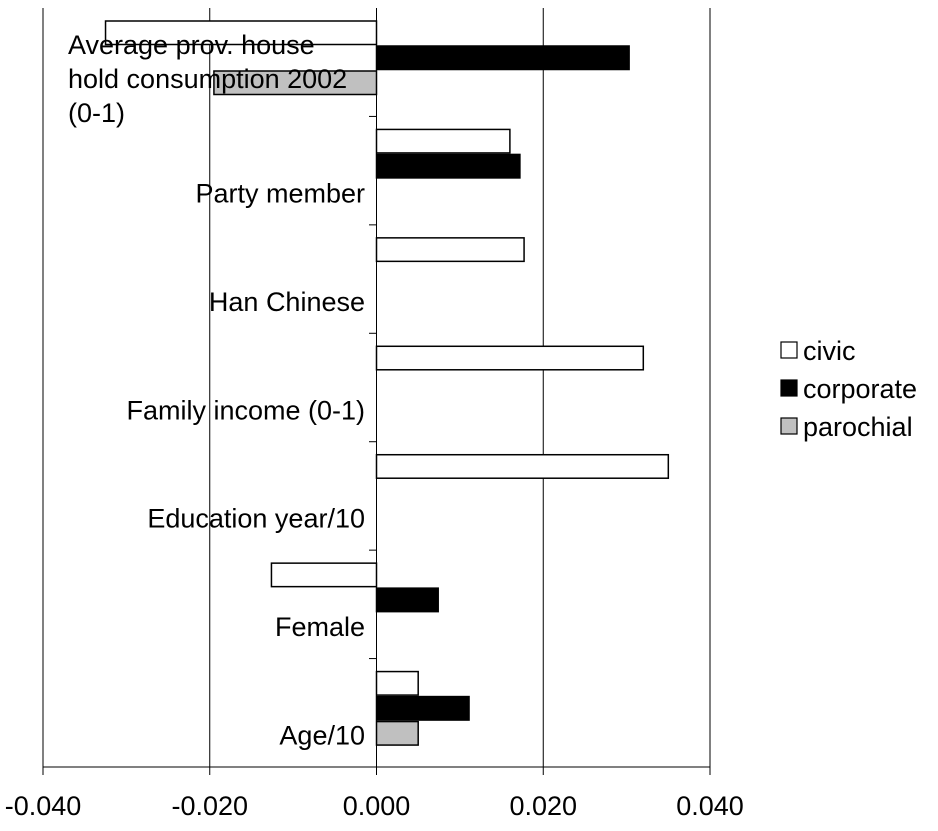 This screenshot has width=938, height=831. I want to click on category-label-1: Party member, so click(280, 193).